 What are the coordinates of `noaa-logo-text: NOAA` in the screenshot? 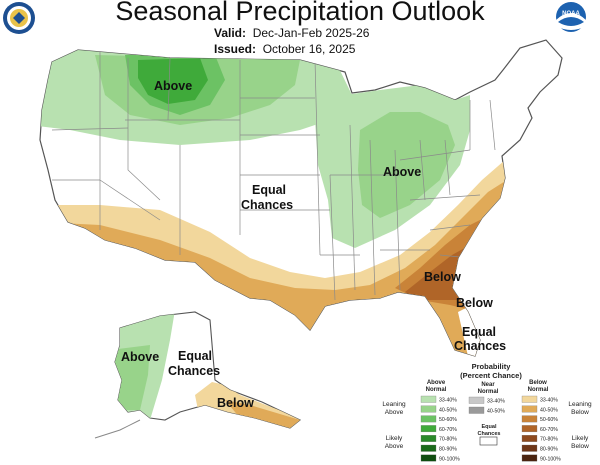 It's located at (571, 14).